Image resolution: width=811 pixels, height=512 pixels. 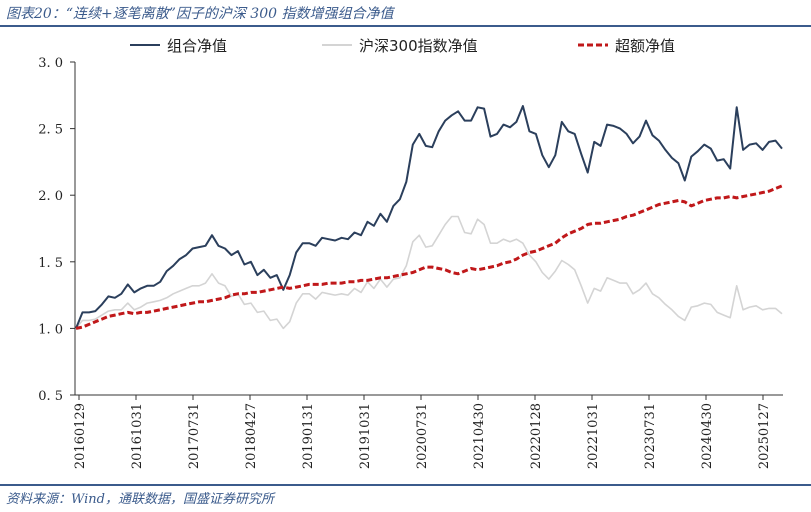 What do you see at coordinates (50, 196) in the screenshot?
I see `y-tick-label: 2. 0` at bounding box center [50, 196].